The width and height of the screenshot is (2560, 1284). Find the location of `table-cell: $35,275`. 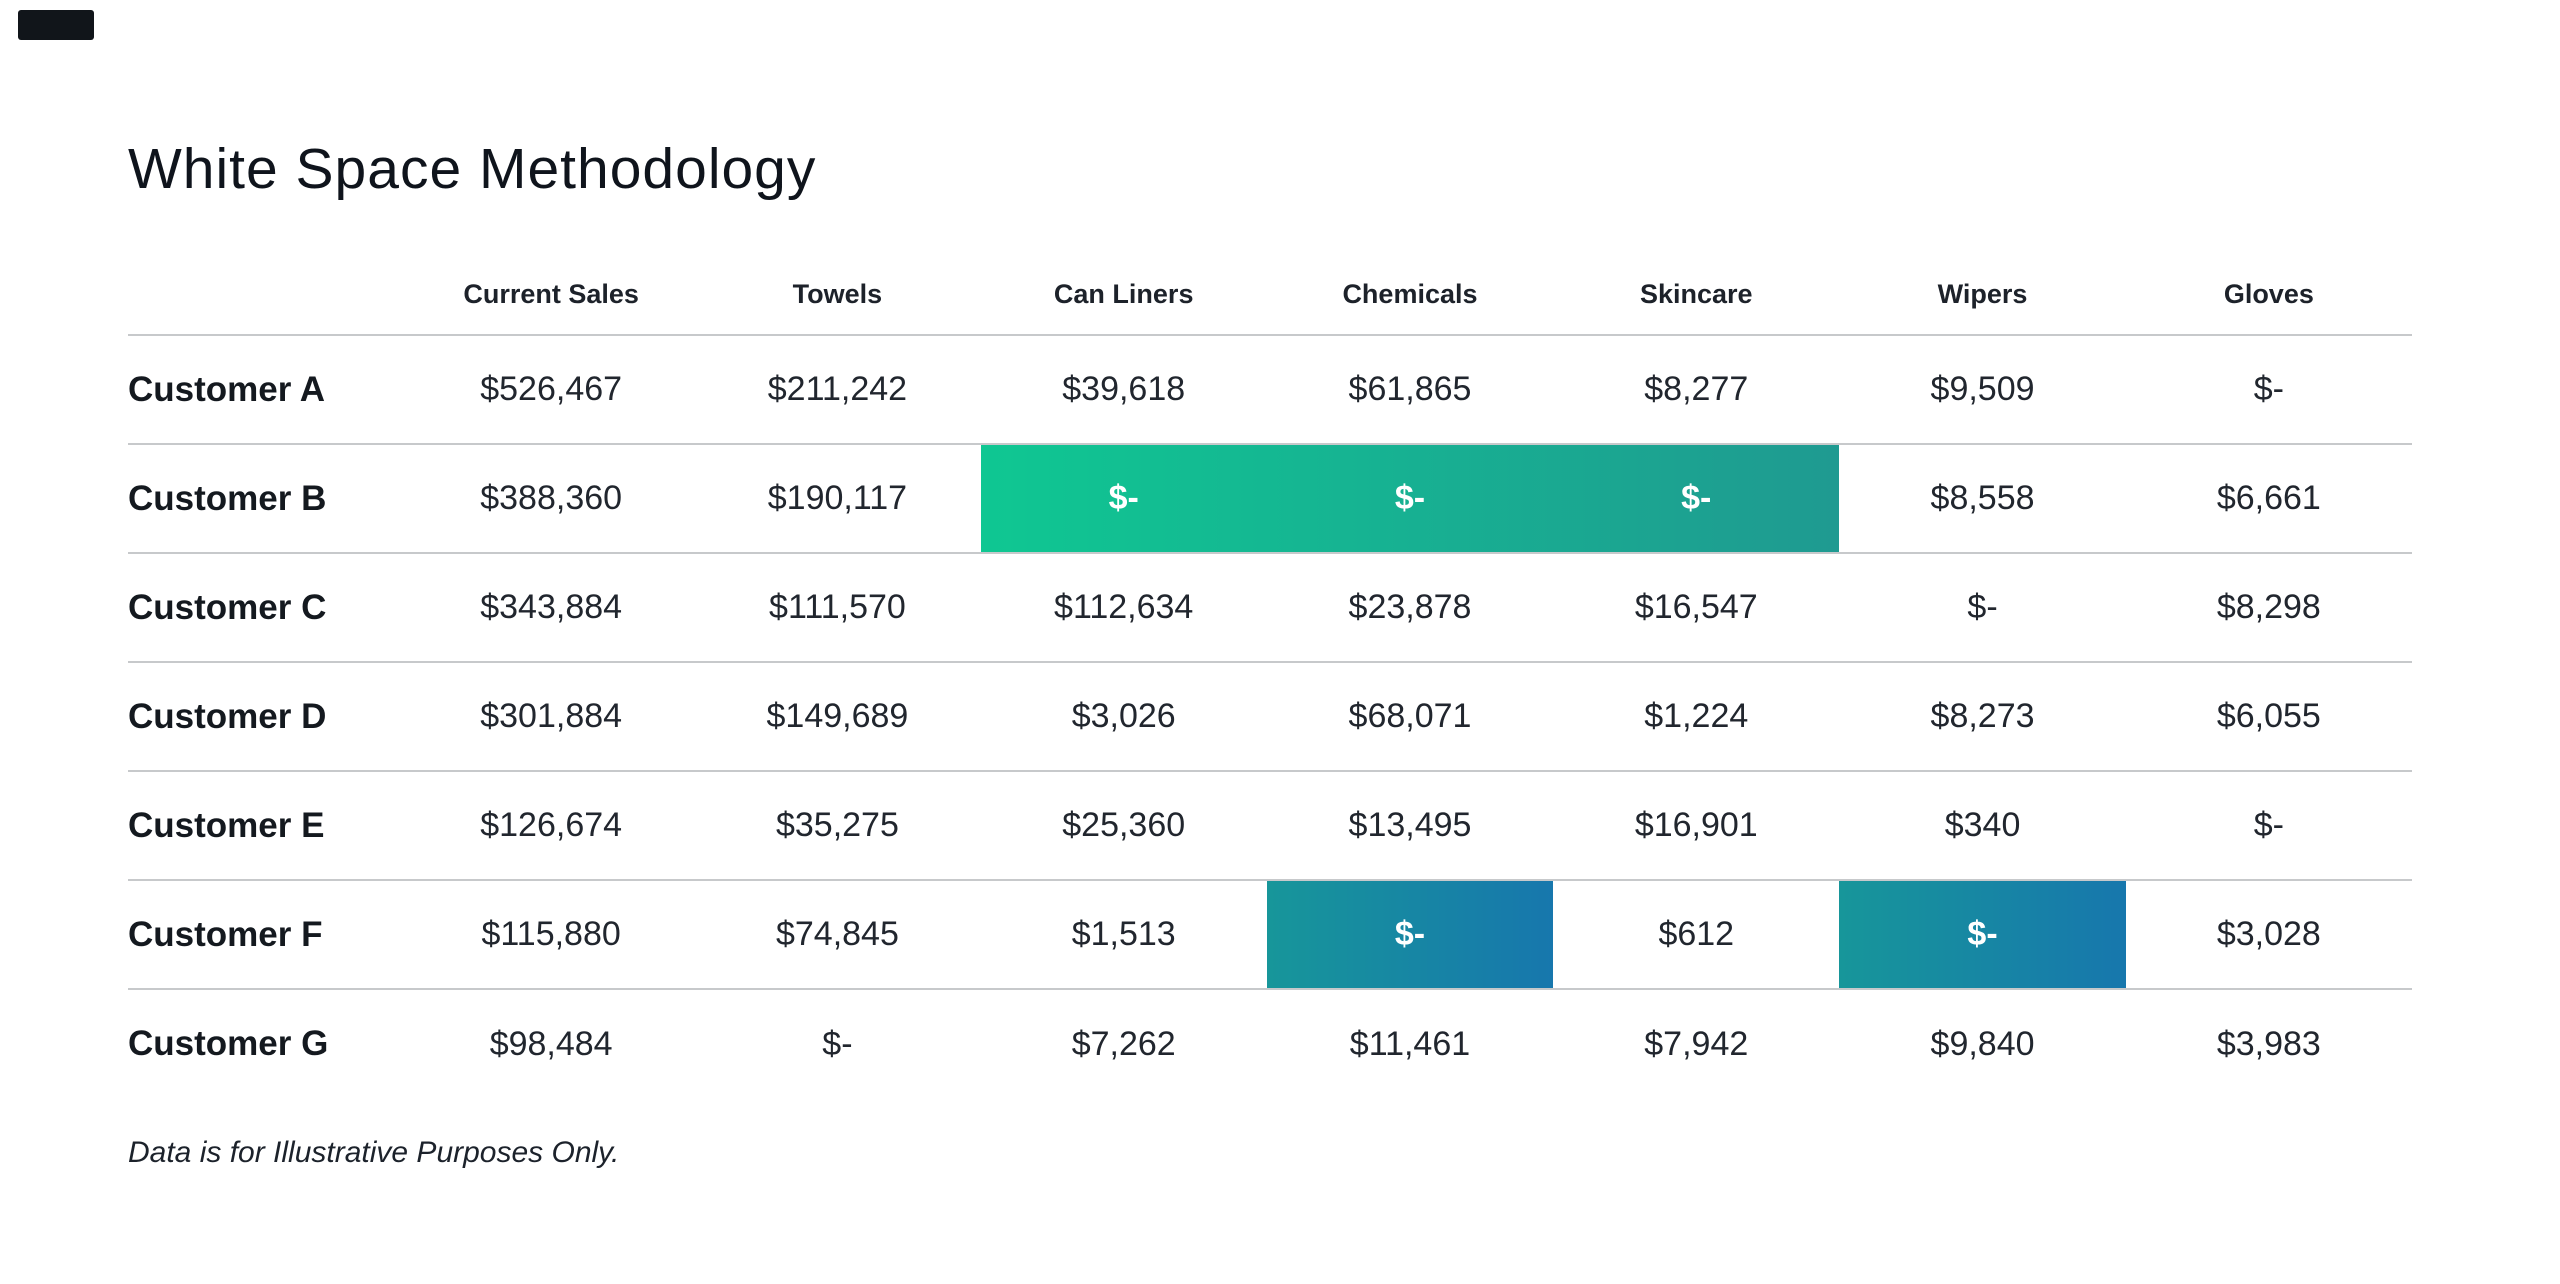

table-cell: $35,275 is located at coordinates (837, 826).